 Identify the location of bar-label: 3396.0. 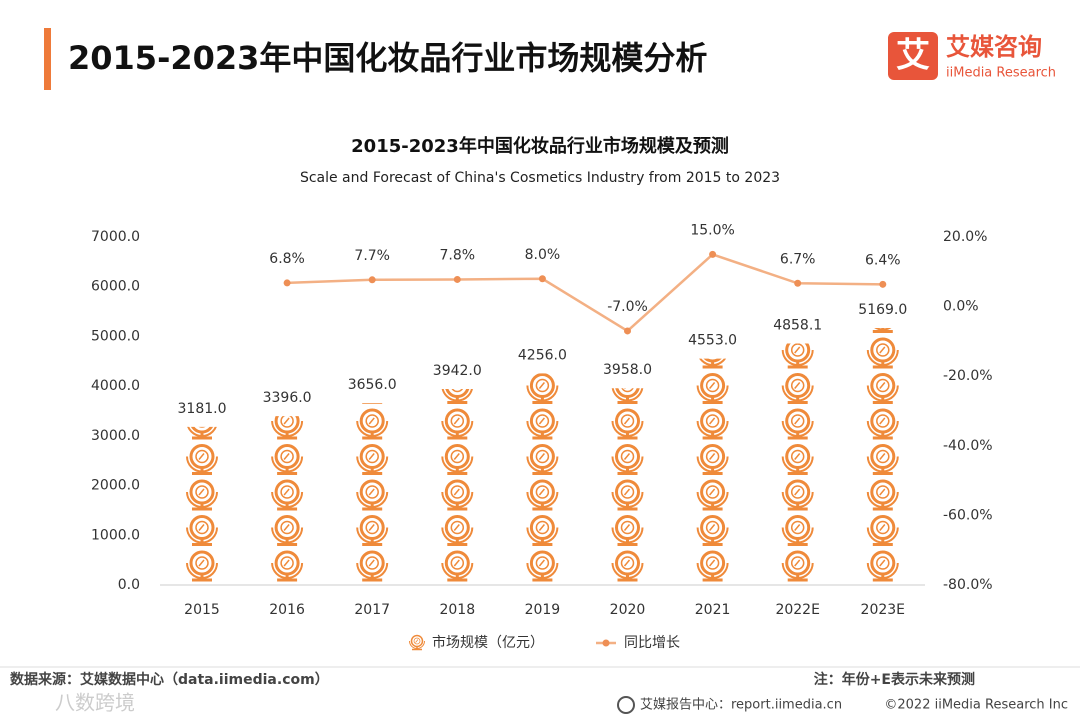
(287, 398).